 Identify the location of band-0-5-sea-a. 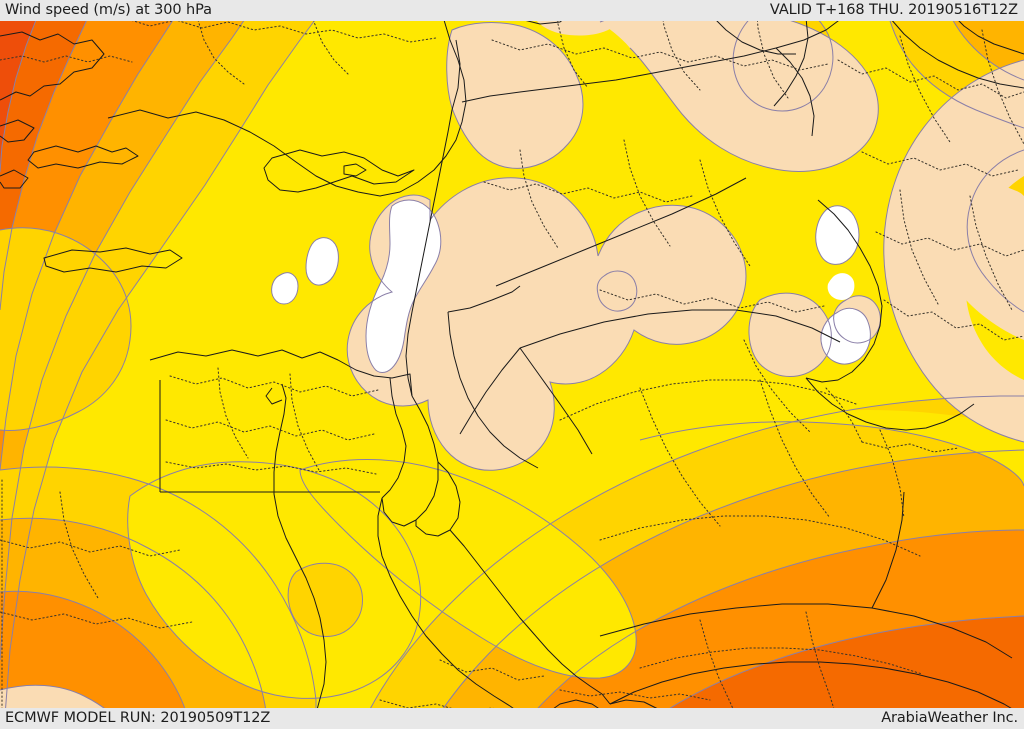
(322, 261).